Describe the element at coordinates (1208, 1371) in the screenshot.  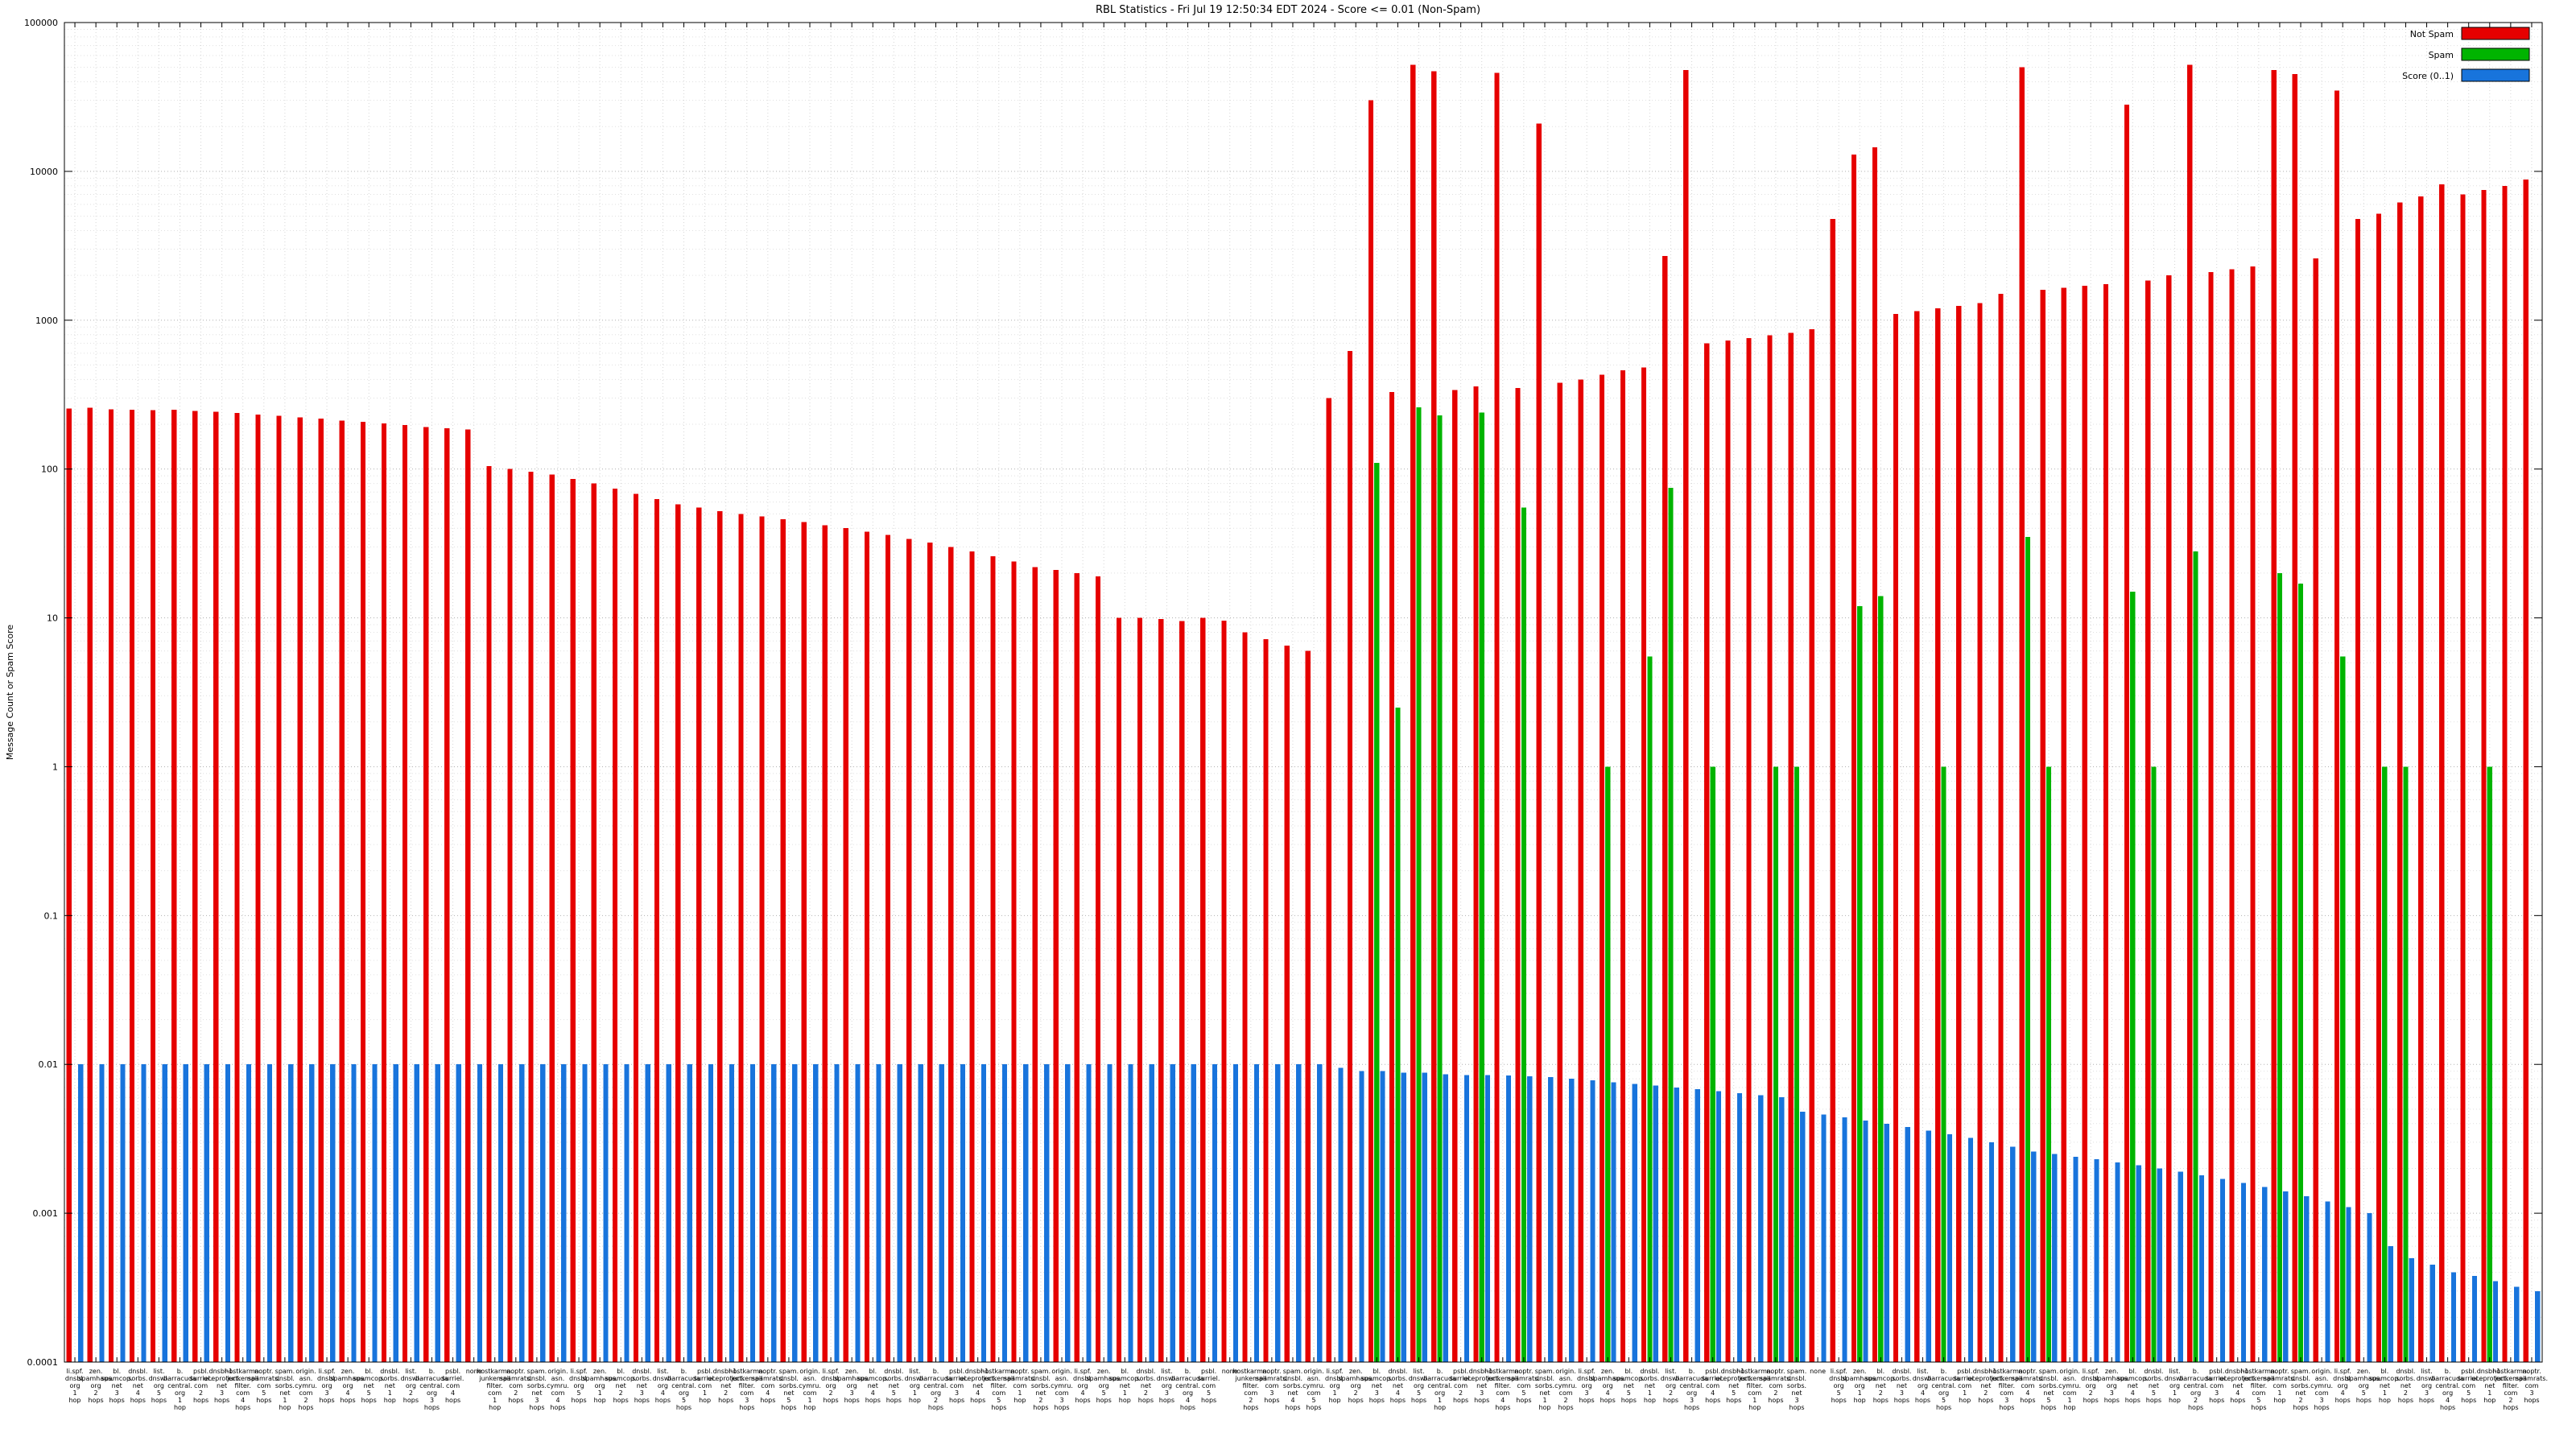
I see `x-tick-label: psbl.` at that location.